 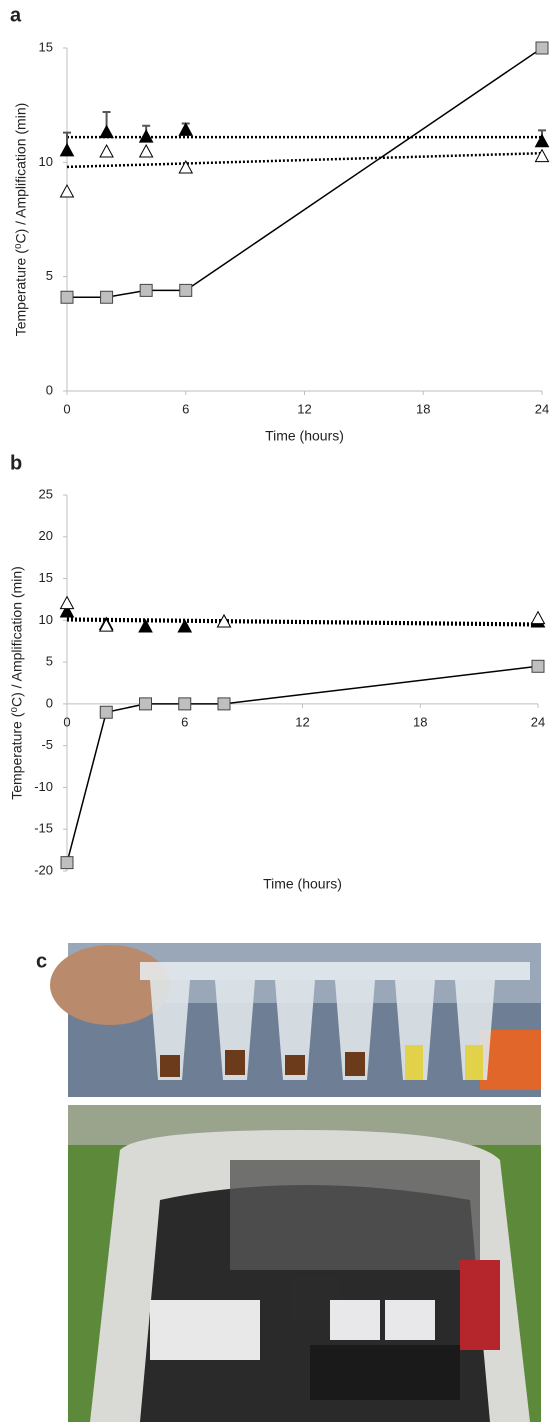 I want to click on y-tick-label: -15, so click(x=43, y=828).